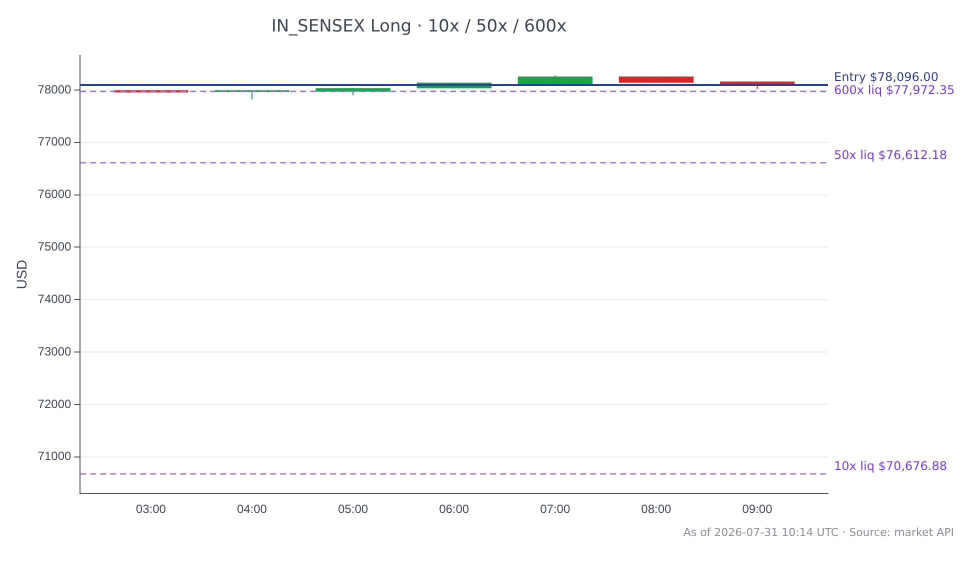 The height and width of the screenshot is (564, 978). What do you see at coordinates (55, 299) in the screenshot?
I see `y-tick-label: 74000` at bounding box center [55, 299].